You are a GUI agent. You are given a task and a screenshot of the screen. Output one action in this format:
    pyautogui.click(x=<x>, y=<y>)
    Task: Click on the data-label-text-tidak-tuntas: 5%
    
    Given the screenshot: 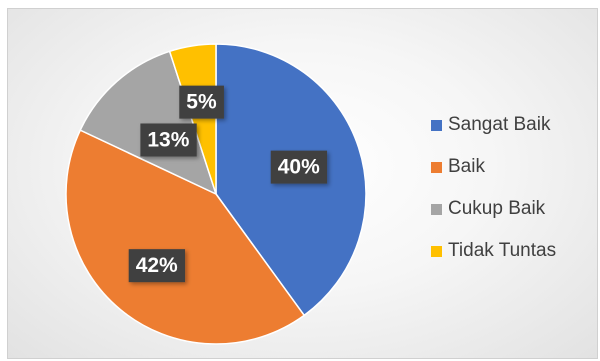 What is the action you would take?
    pyautogui.click(x=201, y=102)
    